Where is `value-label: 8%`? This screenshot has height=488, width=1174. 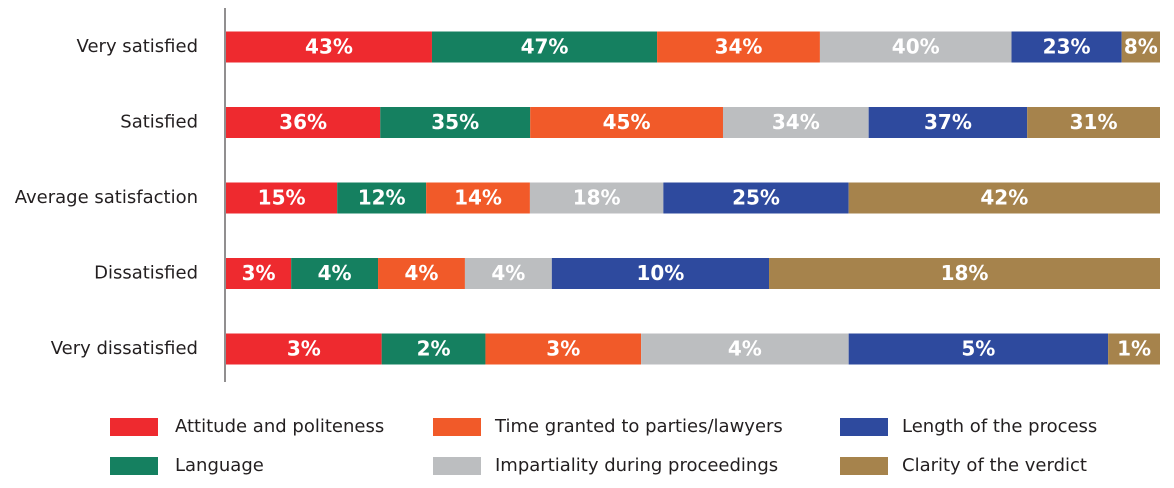 value-label: 8% is located at coordinates (1141, 47).